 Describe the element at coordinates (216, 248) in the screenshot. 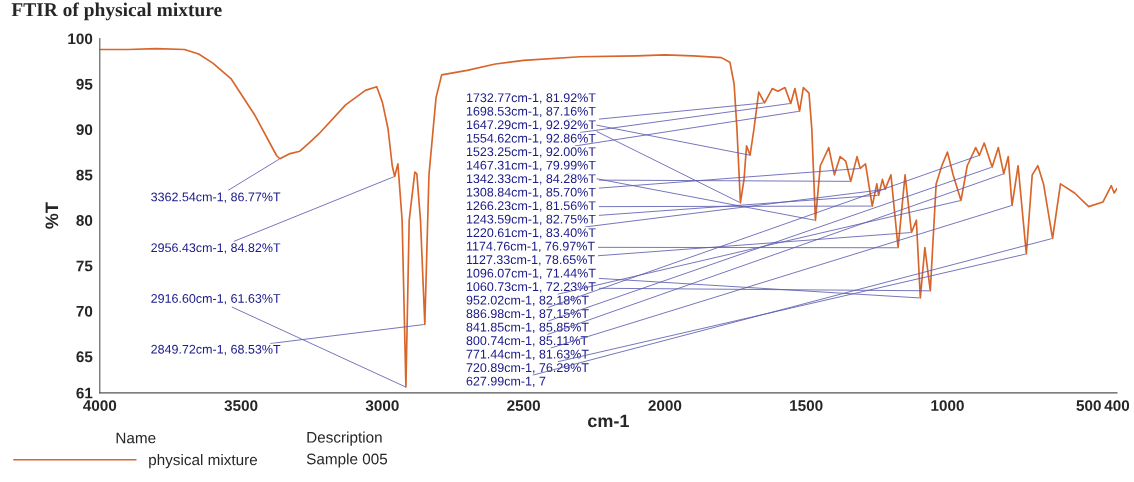

I see `annotation: 2956.43cm-1, 84.82%T` at that location.